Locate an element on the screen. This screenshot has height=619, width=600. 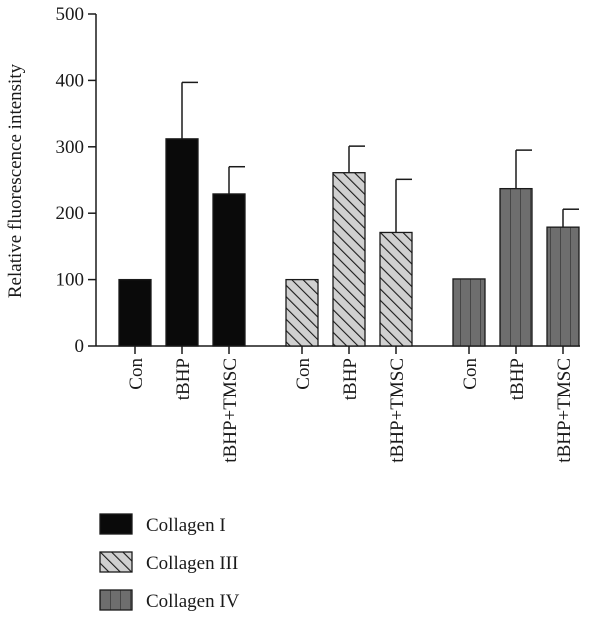
y-tick-label: 100 is located at coordinates (70, 280).